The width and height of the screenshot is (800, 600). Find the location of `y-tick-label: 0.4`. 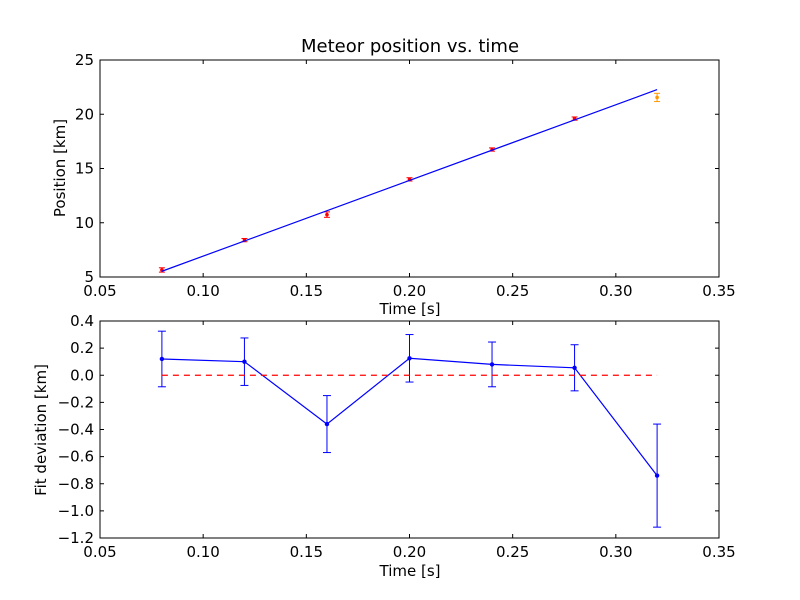

y-tick-label: 0.4 is located at coordinates (82, 321).